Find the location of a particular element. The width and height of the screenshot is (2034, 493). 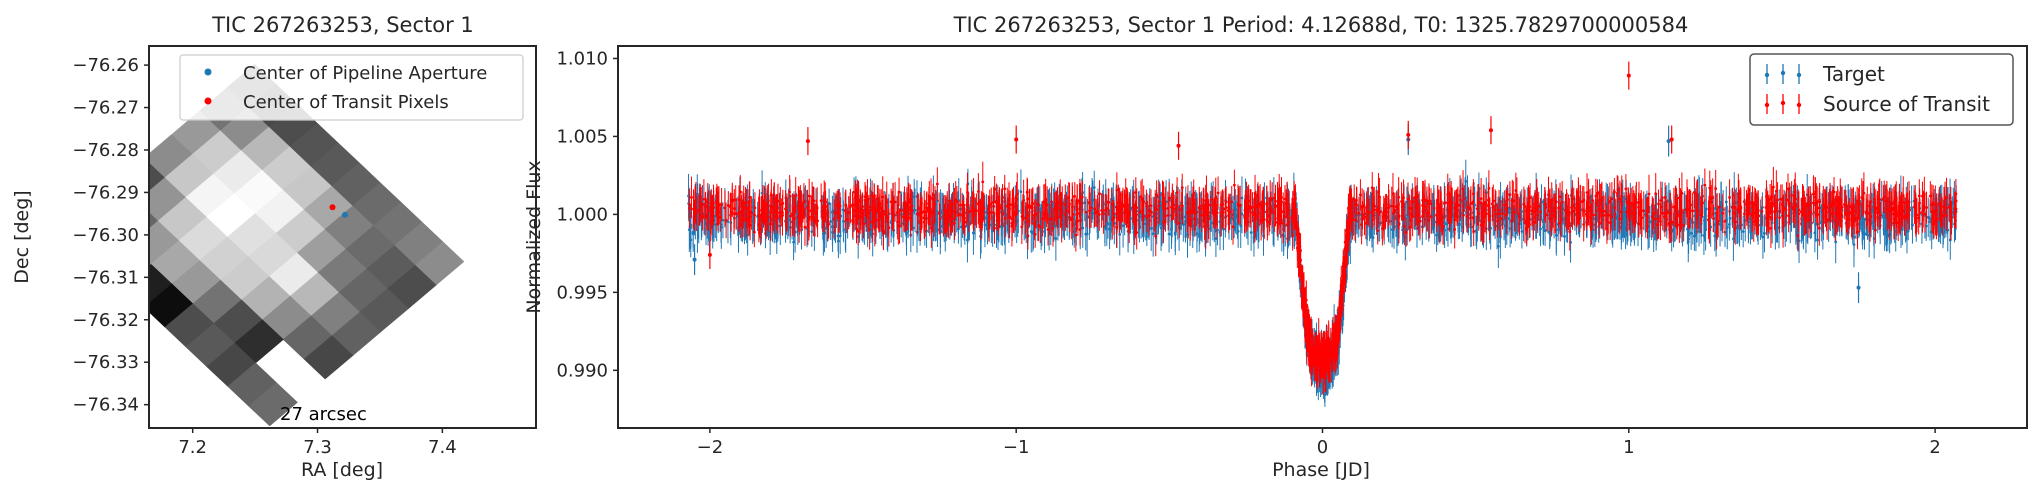

tpf-markers is located at coordinates (338, 211).